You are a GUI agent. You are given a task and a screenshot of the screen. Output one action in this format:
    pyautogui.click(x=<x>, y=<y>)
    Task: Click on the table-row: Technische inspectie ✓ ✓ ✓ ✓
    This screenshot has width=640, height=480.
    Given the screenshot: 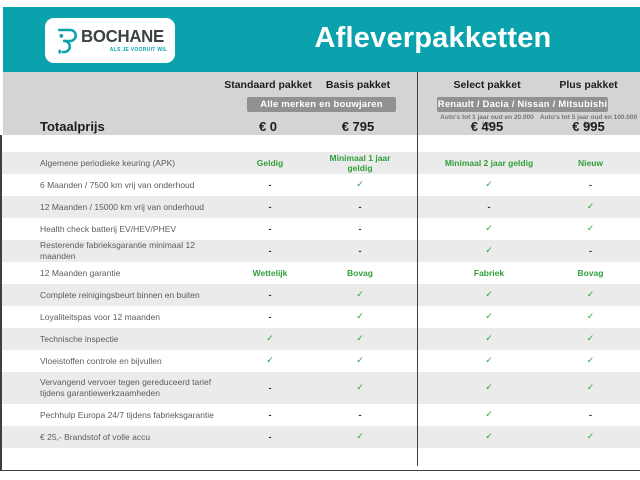 What is the action you would take?
    pyautogui.click(x=321, y=339)
    